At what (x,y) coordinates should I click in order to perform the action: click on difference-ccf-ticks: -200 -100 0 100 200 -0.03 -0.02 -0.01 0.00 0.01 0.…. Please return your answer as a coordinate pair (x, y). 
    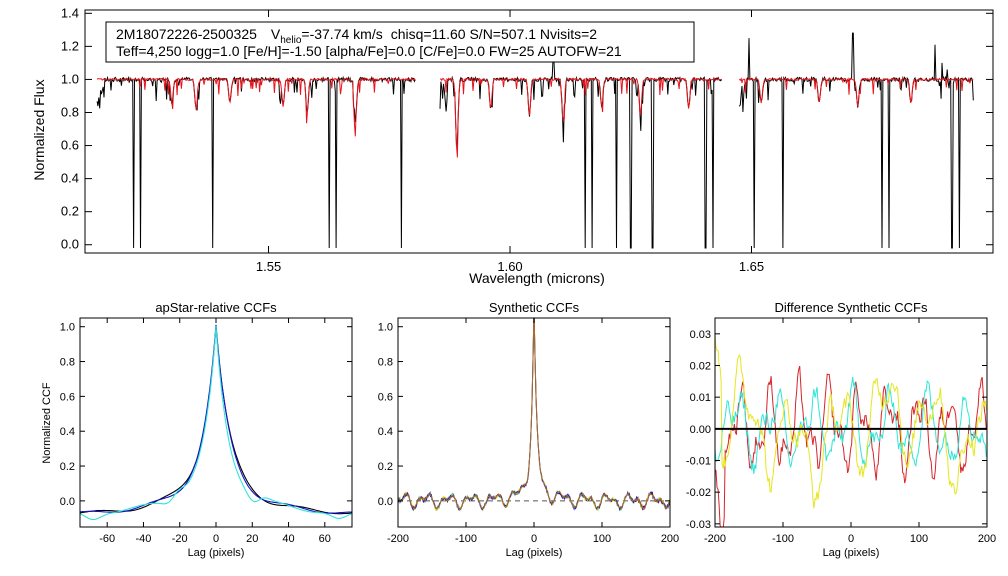
    Looking at the image, I should click on (841, 431).